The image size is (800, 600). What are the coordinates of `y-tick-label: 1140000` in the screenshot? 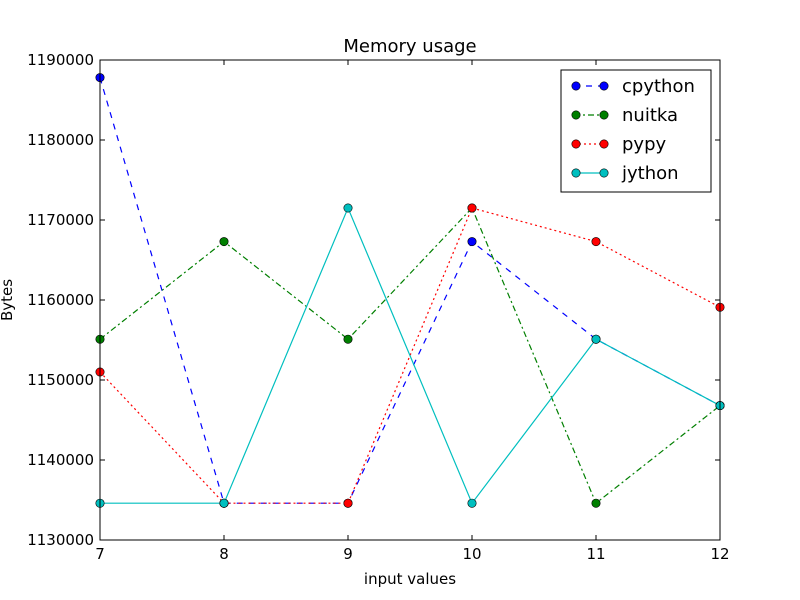 It's located at (60, 460).